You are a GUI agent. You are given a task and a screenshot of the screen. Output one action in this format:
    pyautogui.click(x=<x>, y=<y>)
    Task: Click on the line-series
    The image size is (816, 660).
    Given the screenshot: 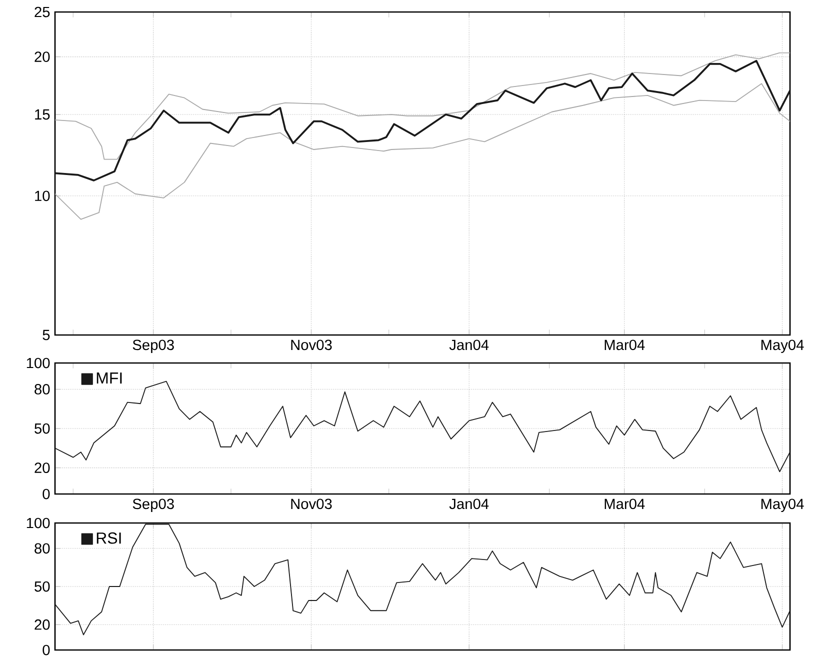 What is the action you would take?
    pyautogui.click(x=422, y=106)
    